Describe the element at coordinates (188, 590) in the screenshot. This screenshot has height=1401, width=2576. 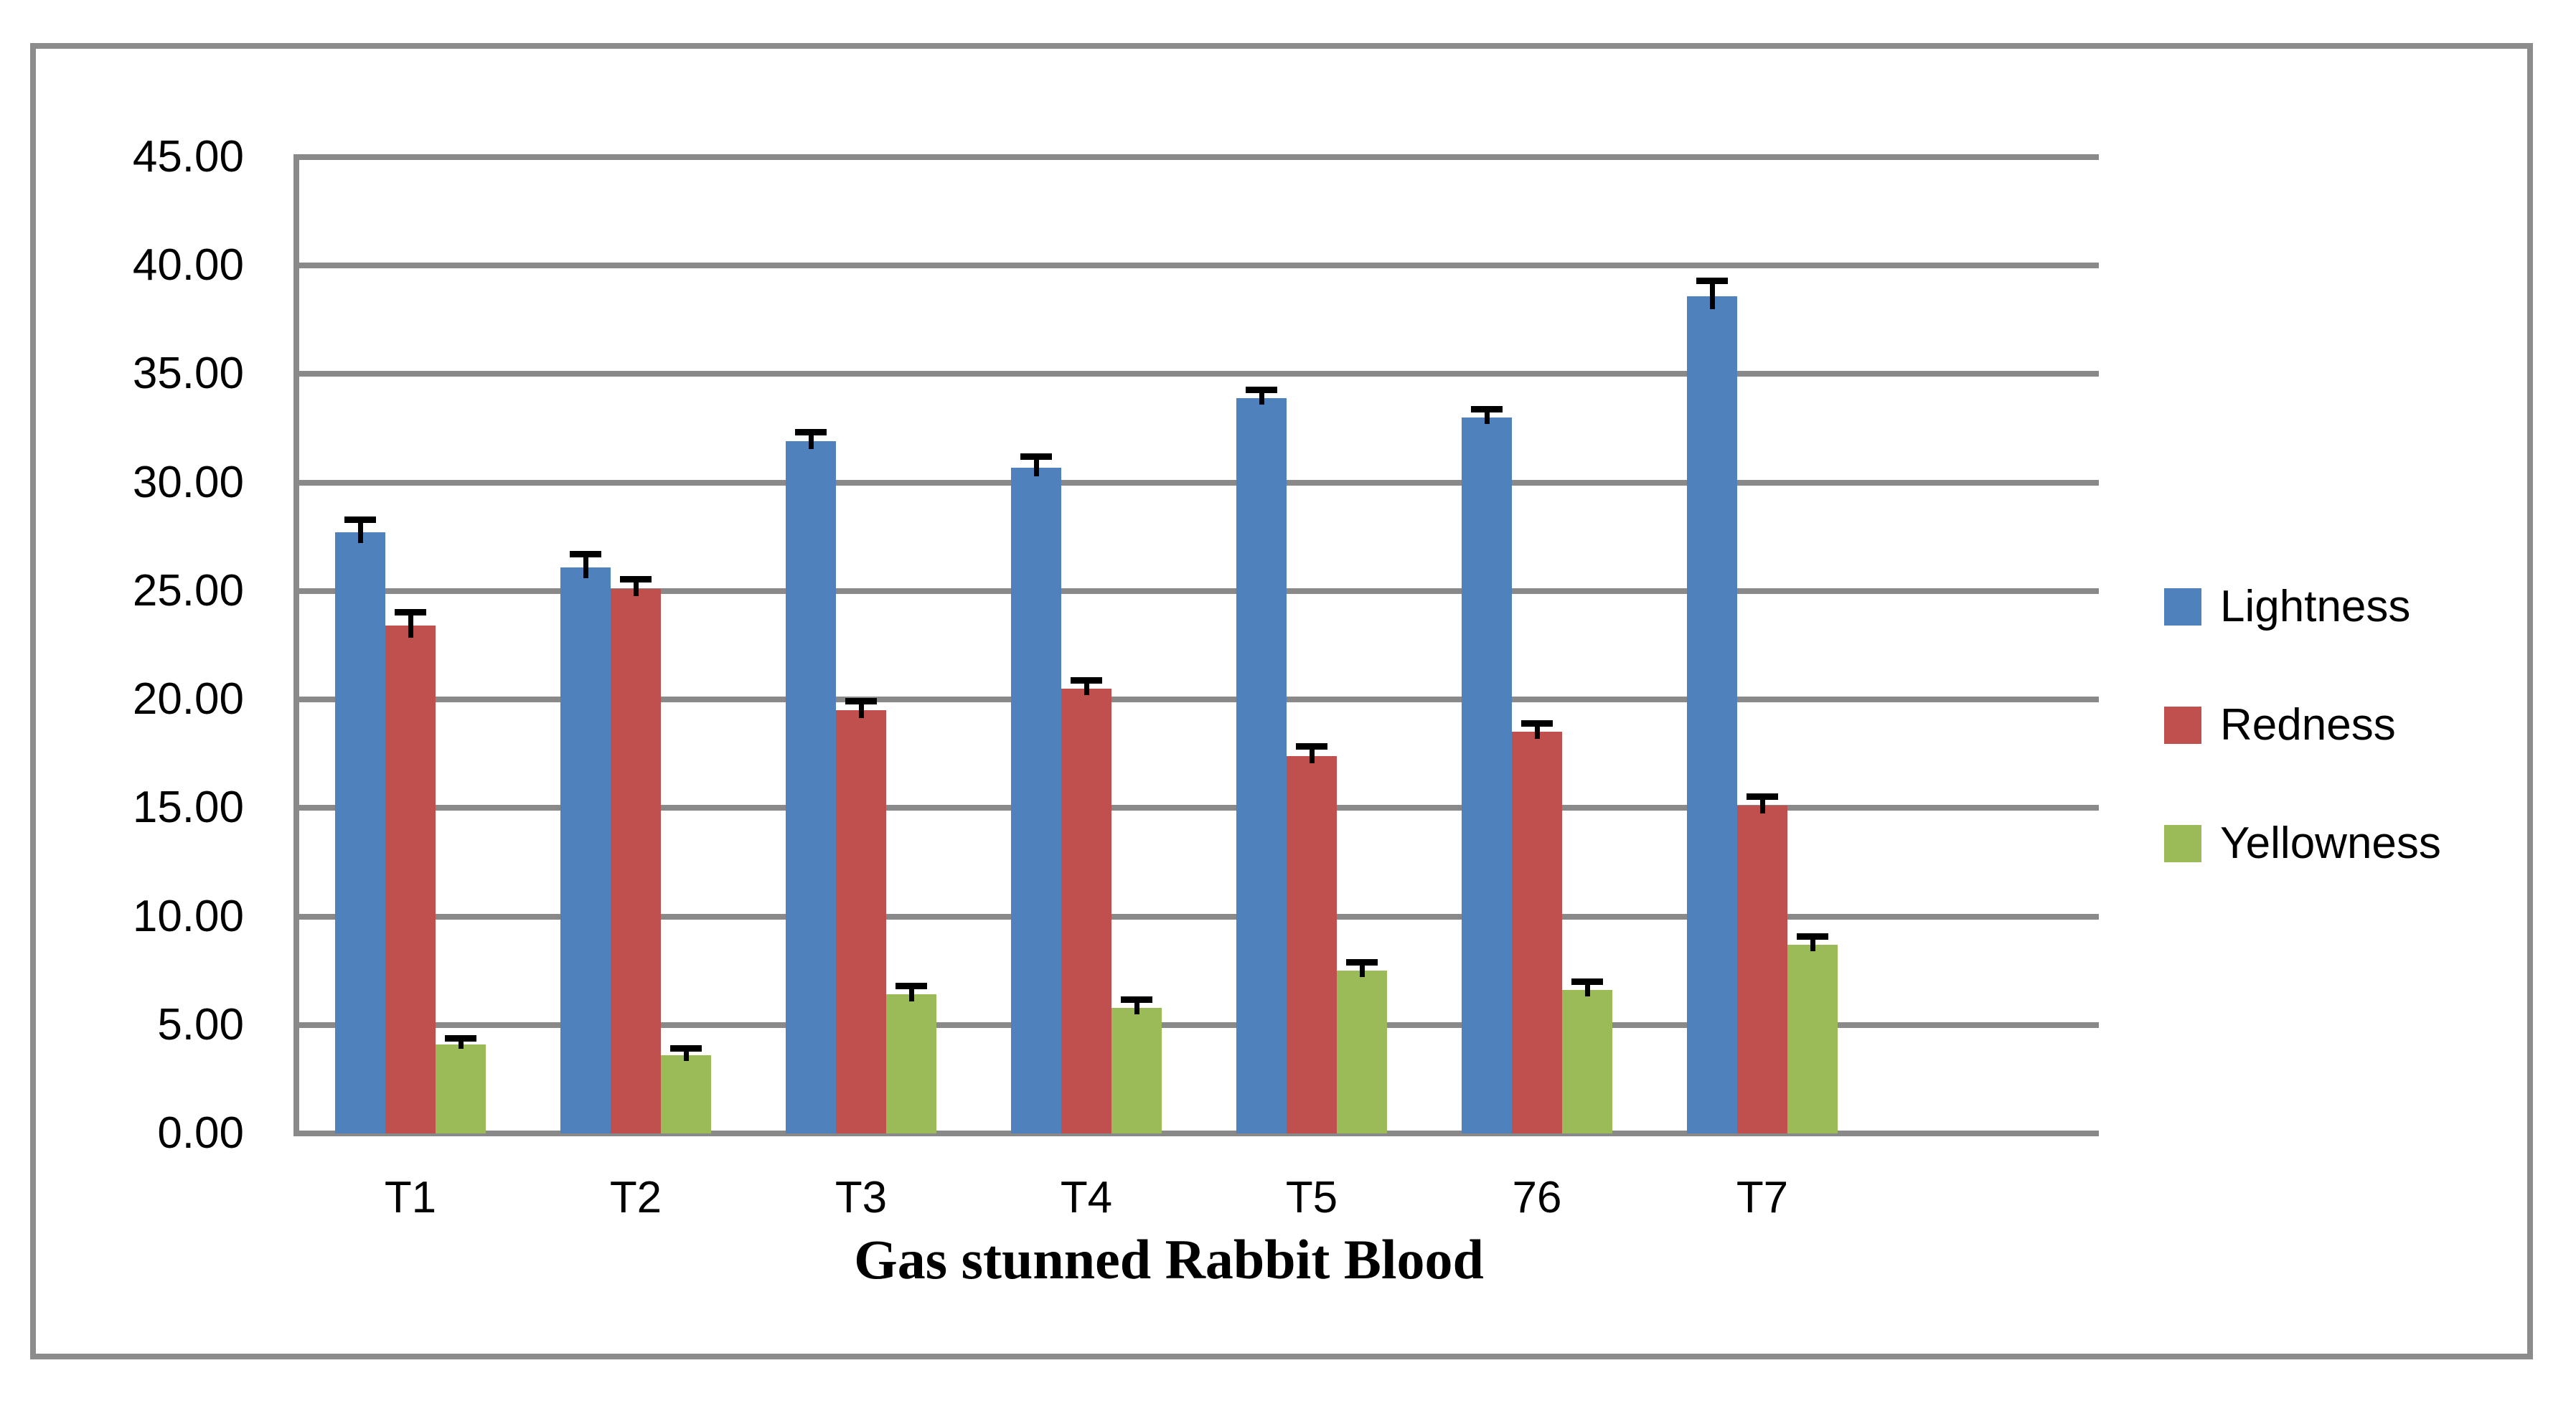
I see `y-tick-label-25.00: 25.00` at that location.